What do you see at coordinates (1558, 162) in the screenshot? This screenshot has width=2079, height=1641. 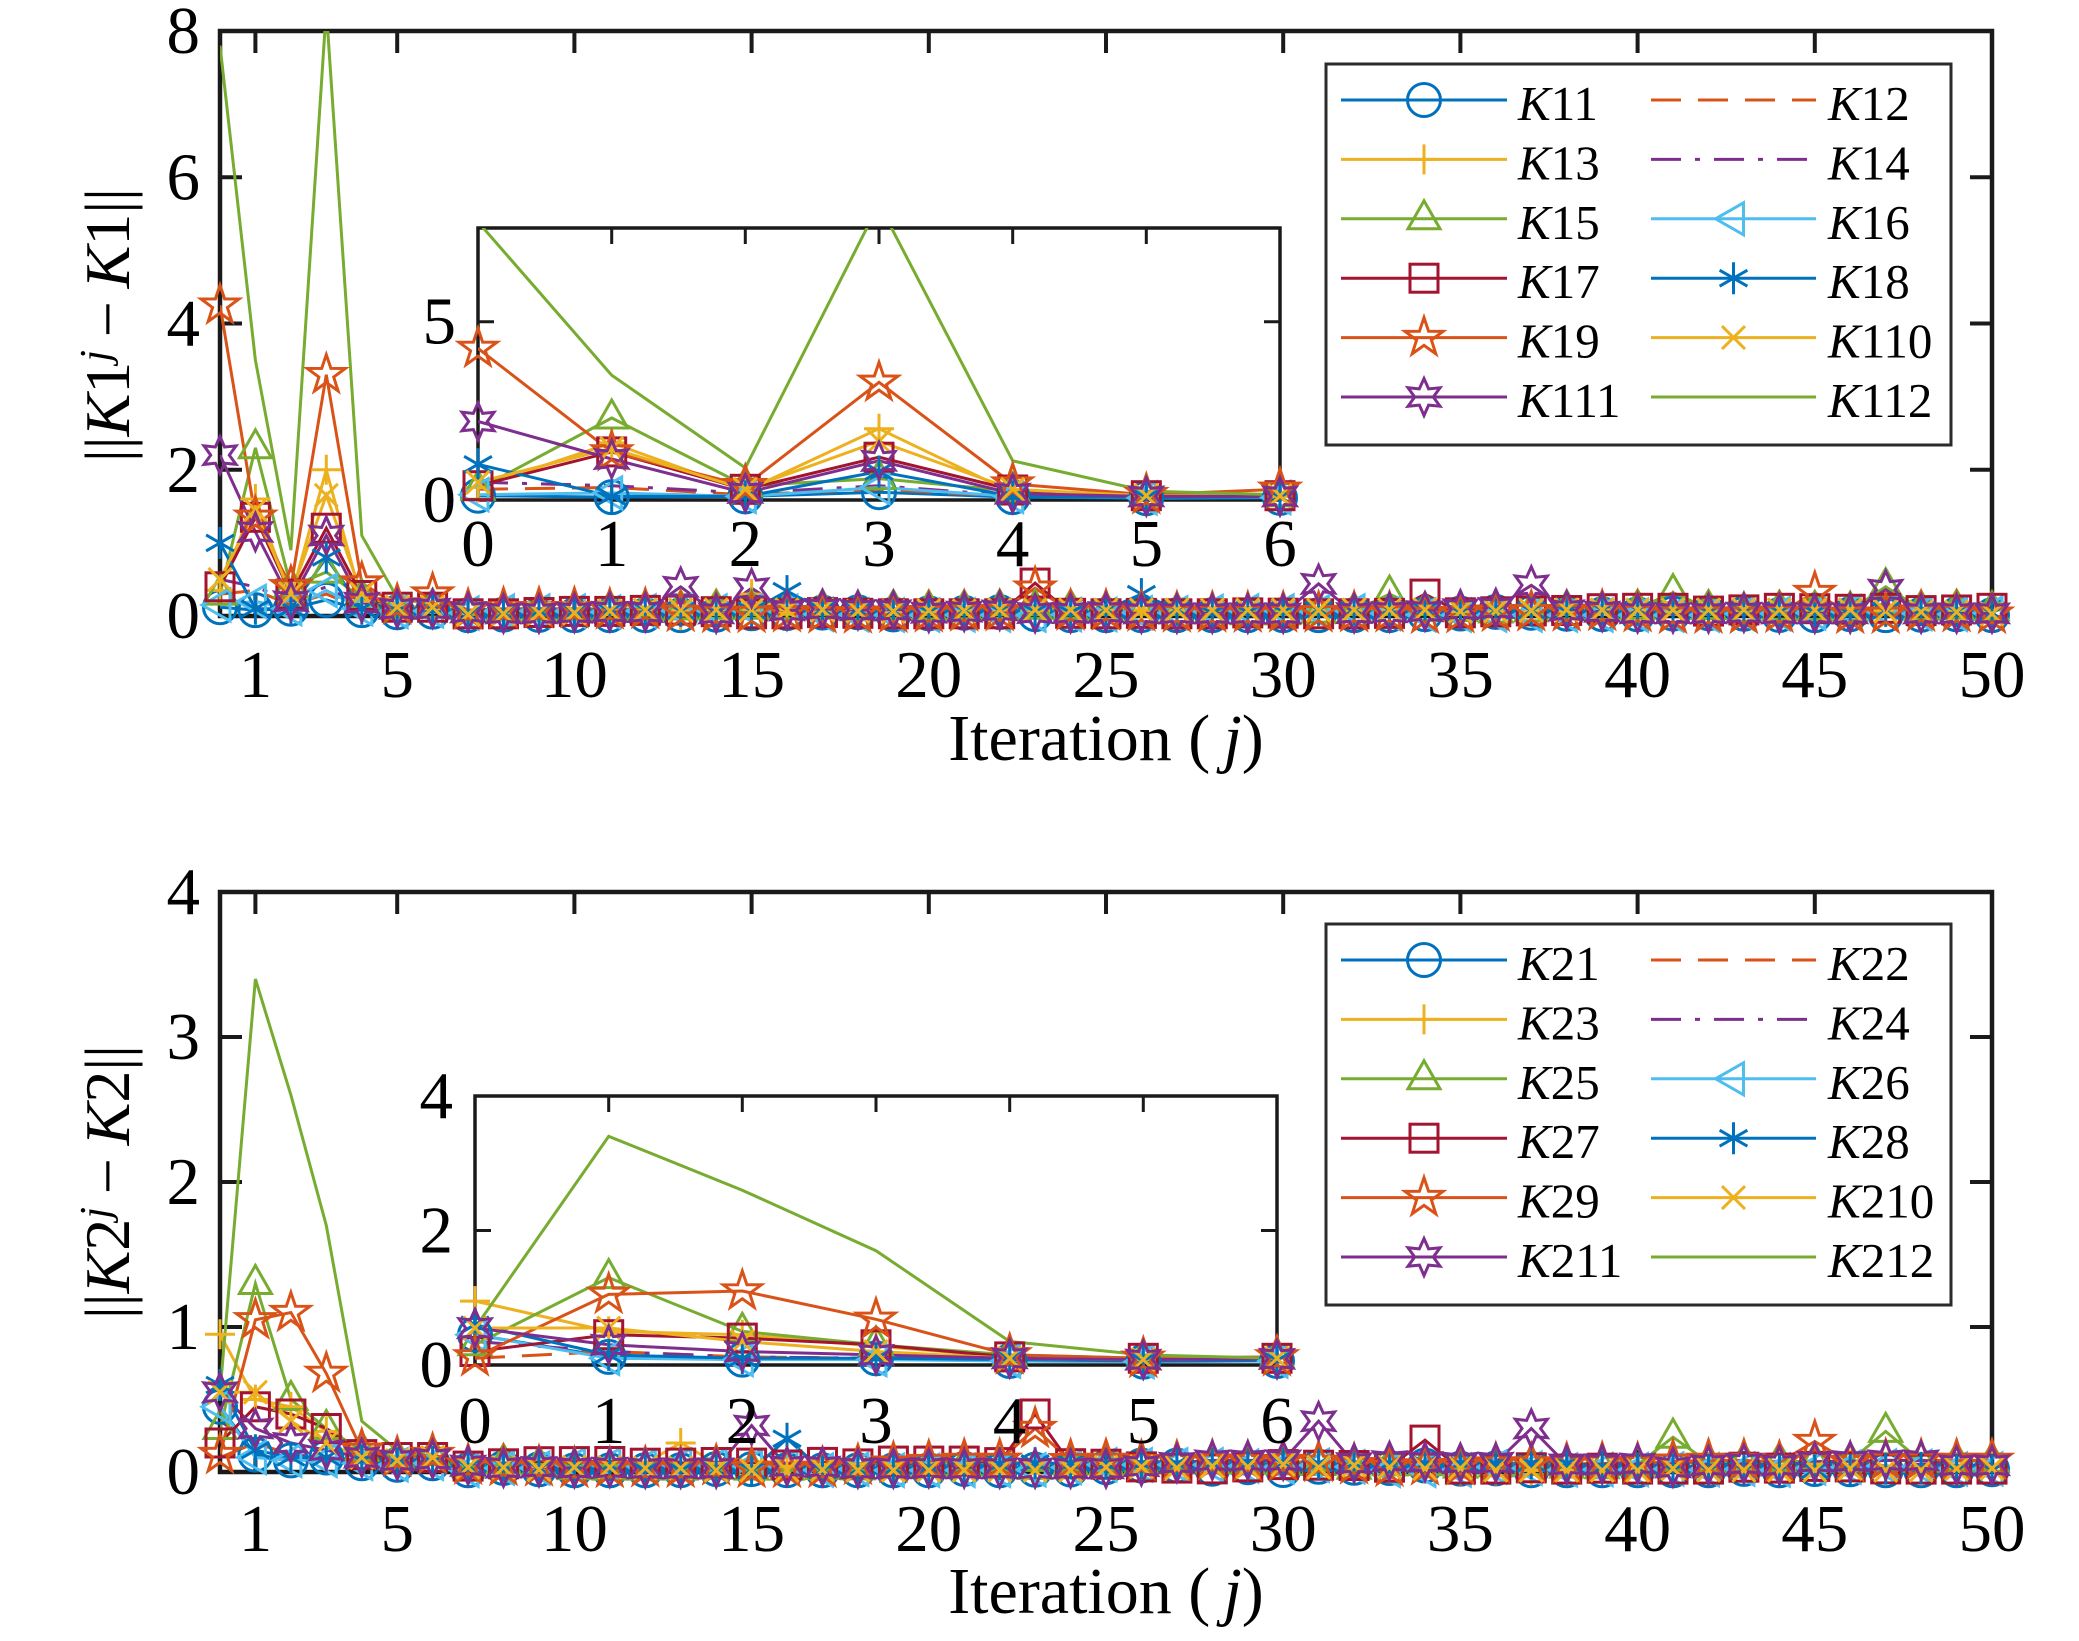 I see `svg-text: K13` at bounding box center [1558, 162].